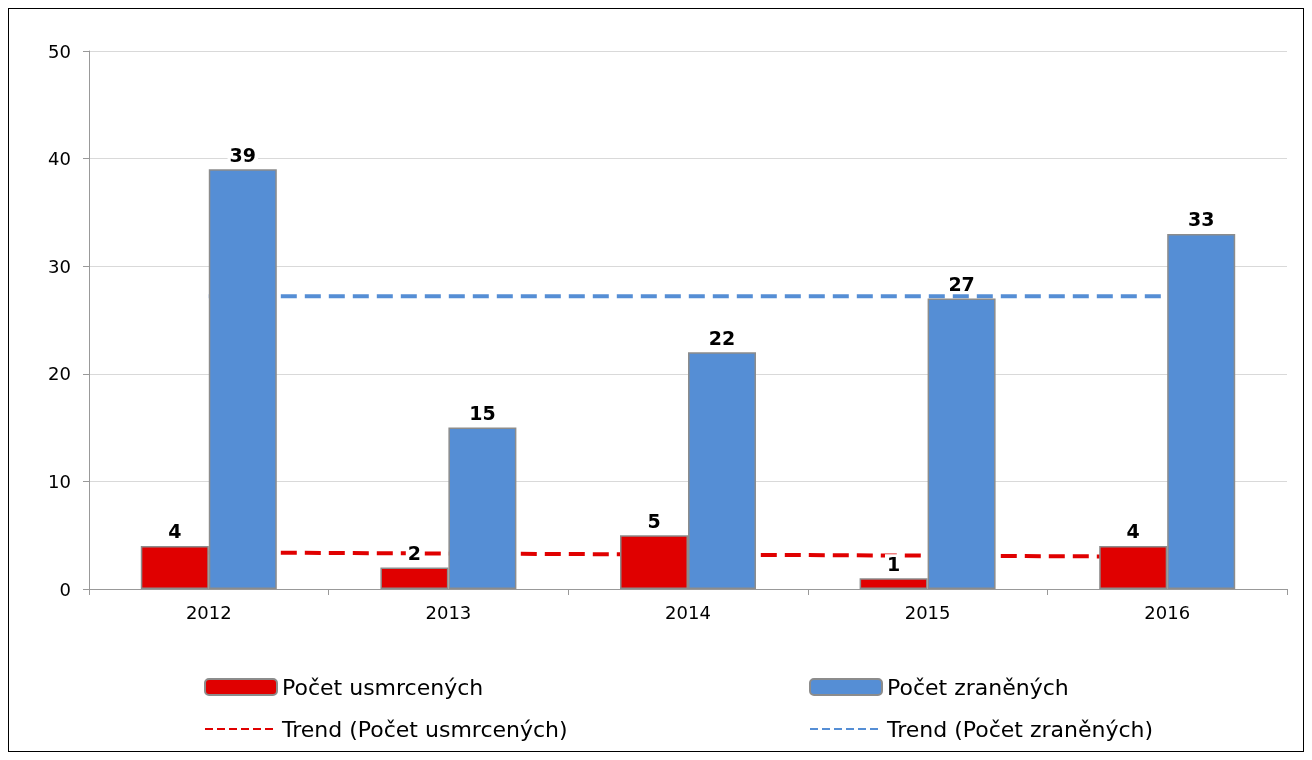 The width and height of the screenshot is (1312, 760). Describe the element at coordinates (893, 563) in the screenshot. I see `data-label: 1` at that location.